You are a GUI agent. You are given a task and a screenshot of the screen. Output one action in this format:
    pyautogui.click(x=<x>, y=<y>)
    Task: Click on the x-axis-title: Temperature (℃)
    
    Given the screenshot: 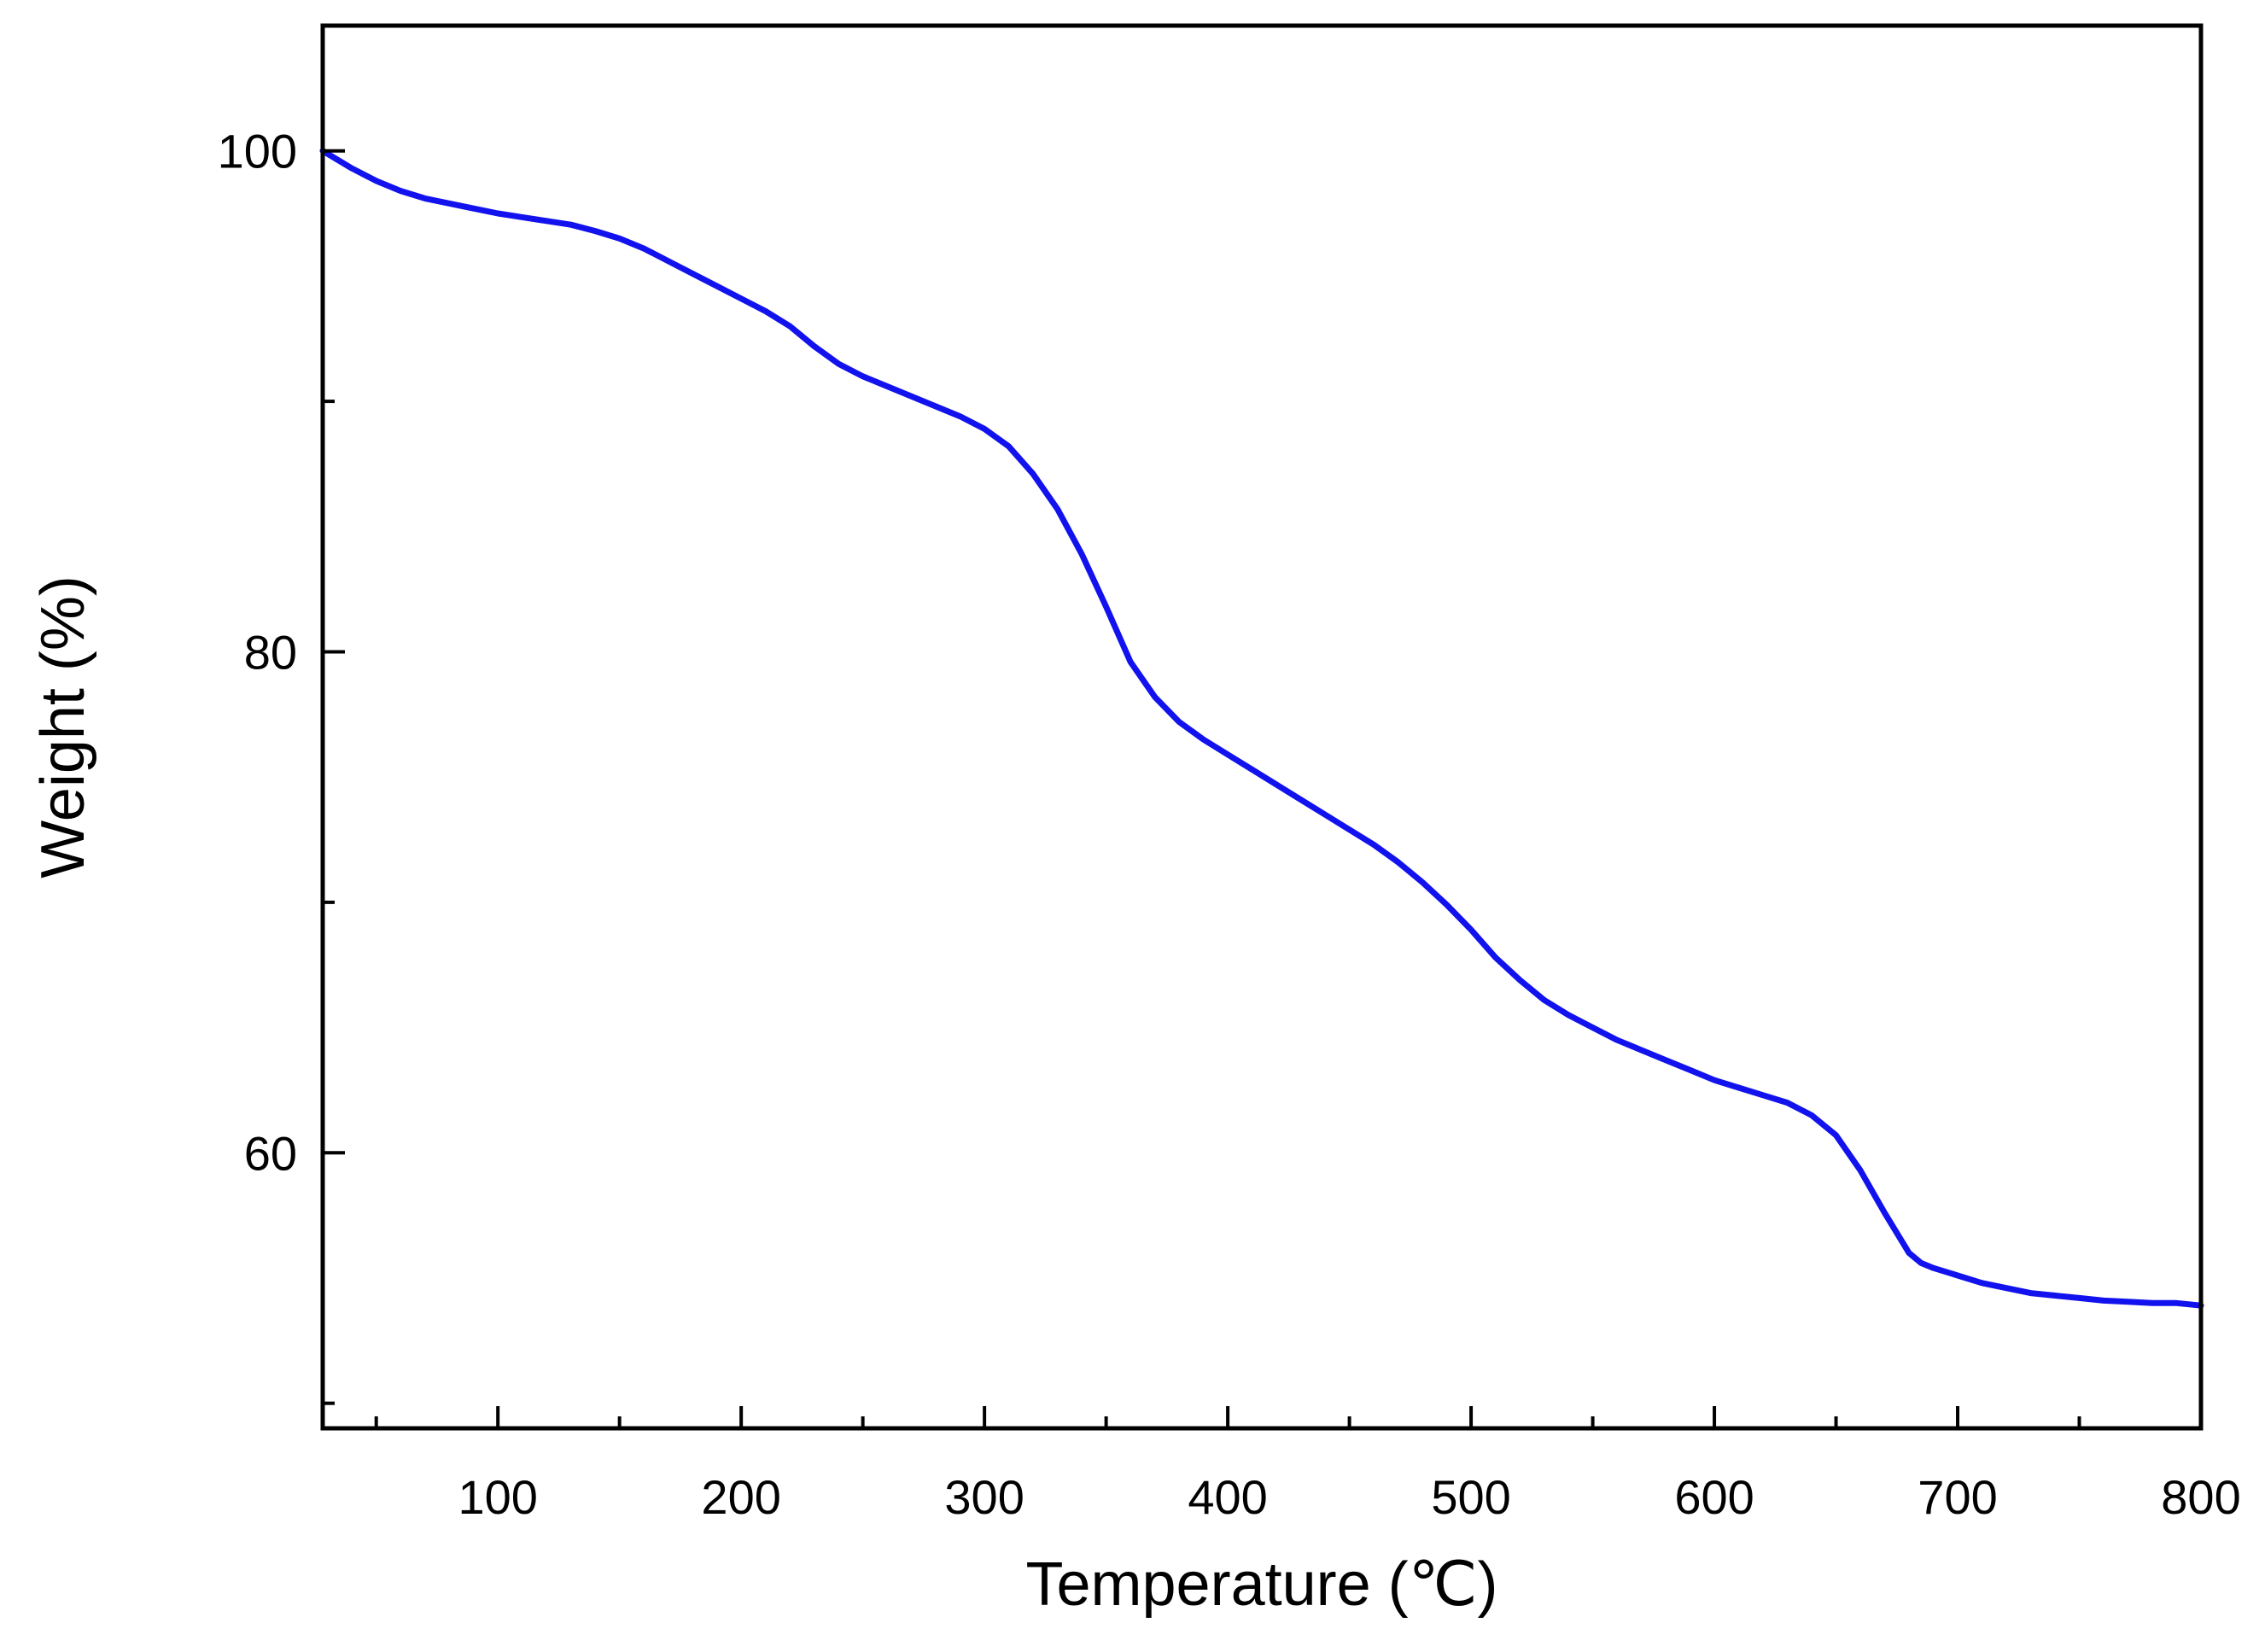 What is the action you would take?
    pyautogui.click(x=1261, y=1584)
    